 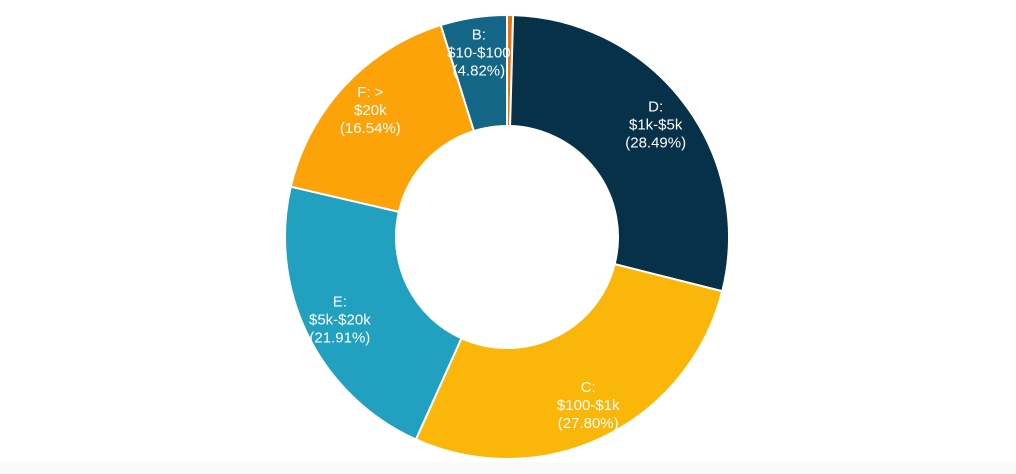 I want to click on slice-label-line: C:, so click(x=588, y=387).